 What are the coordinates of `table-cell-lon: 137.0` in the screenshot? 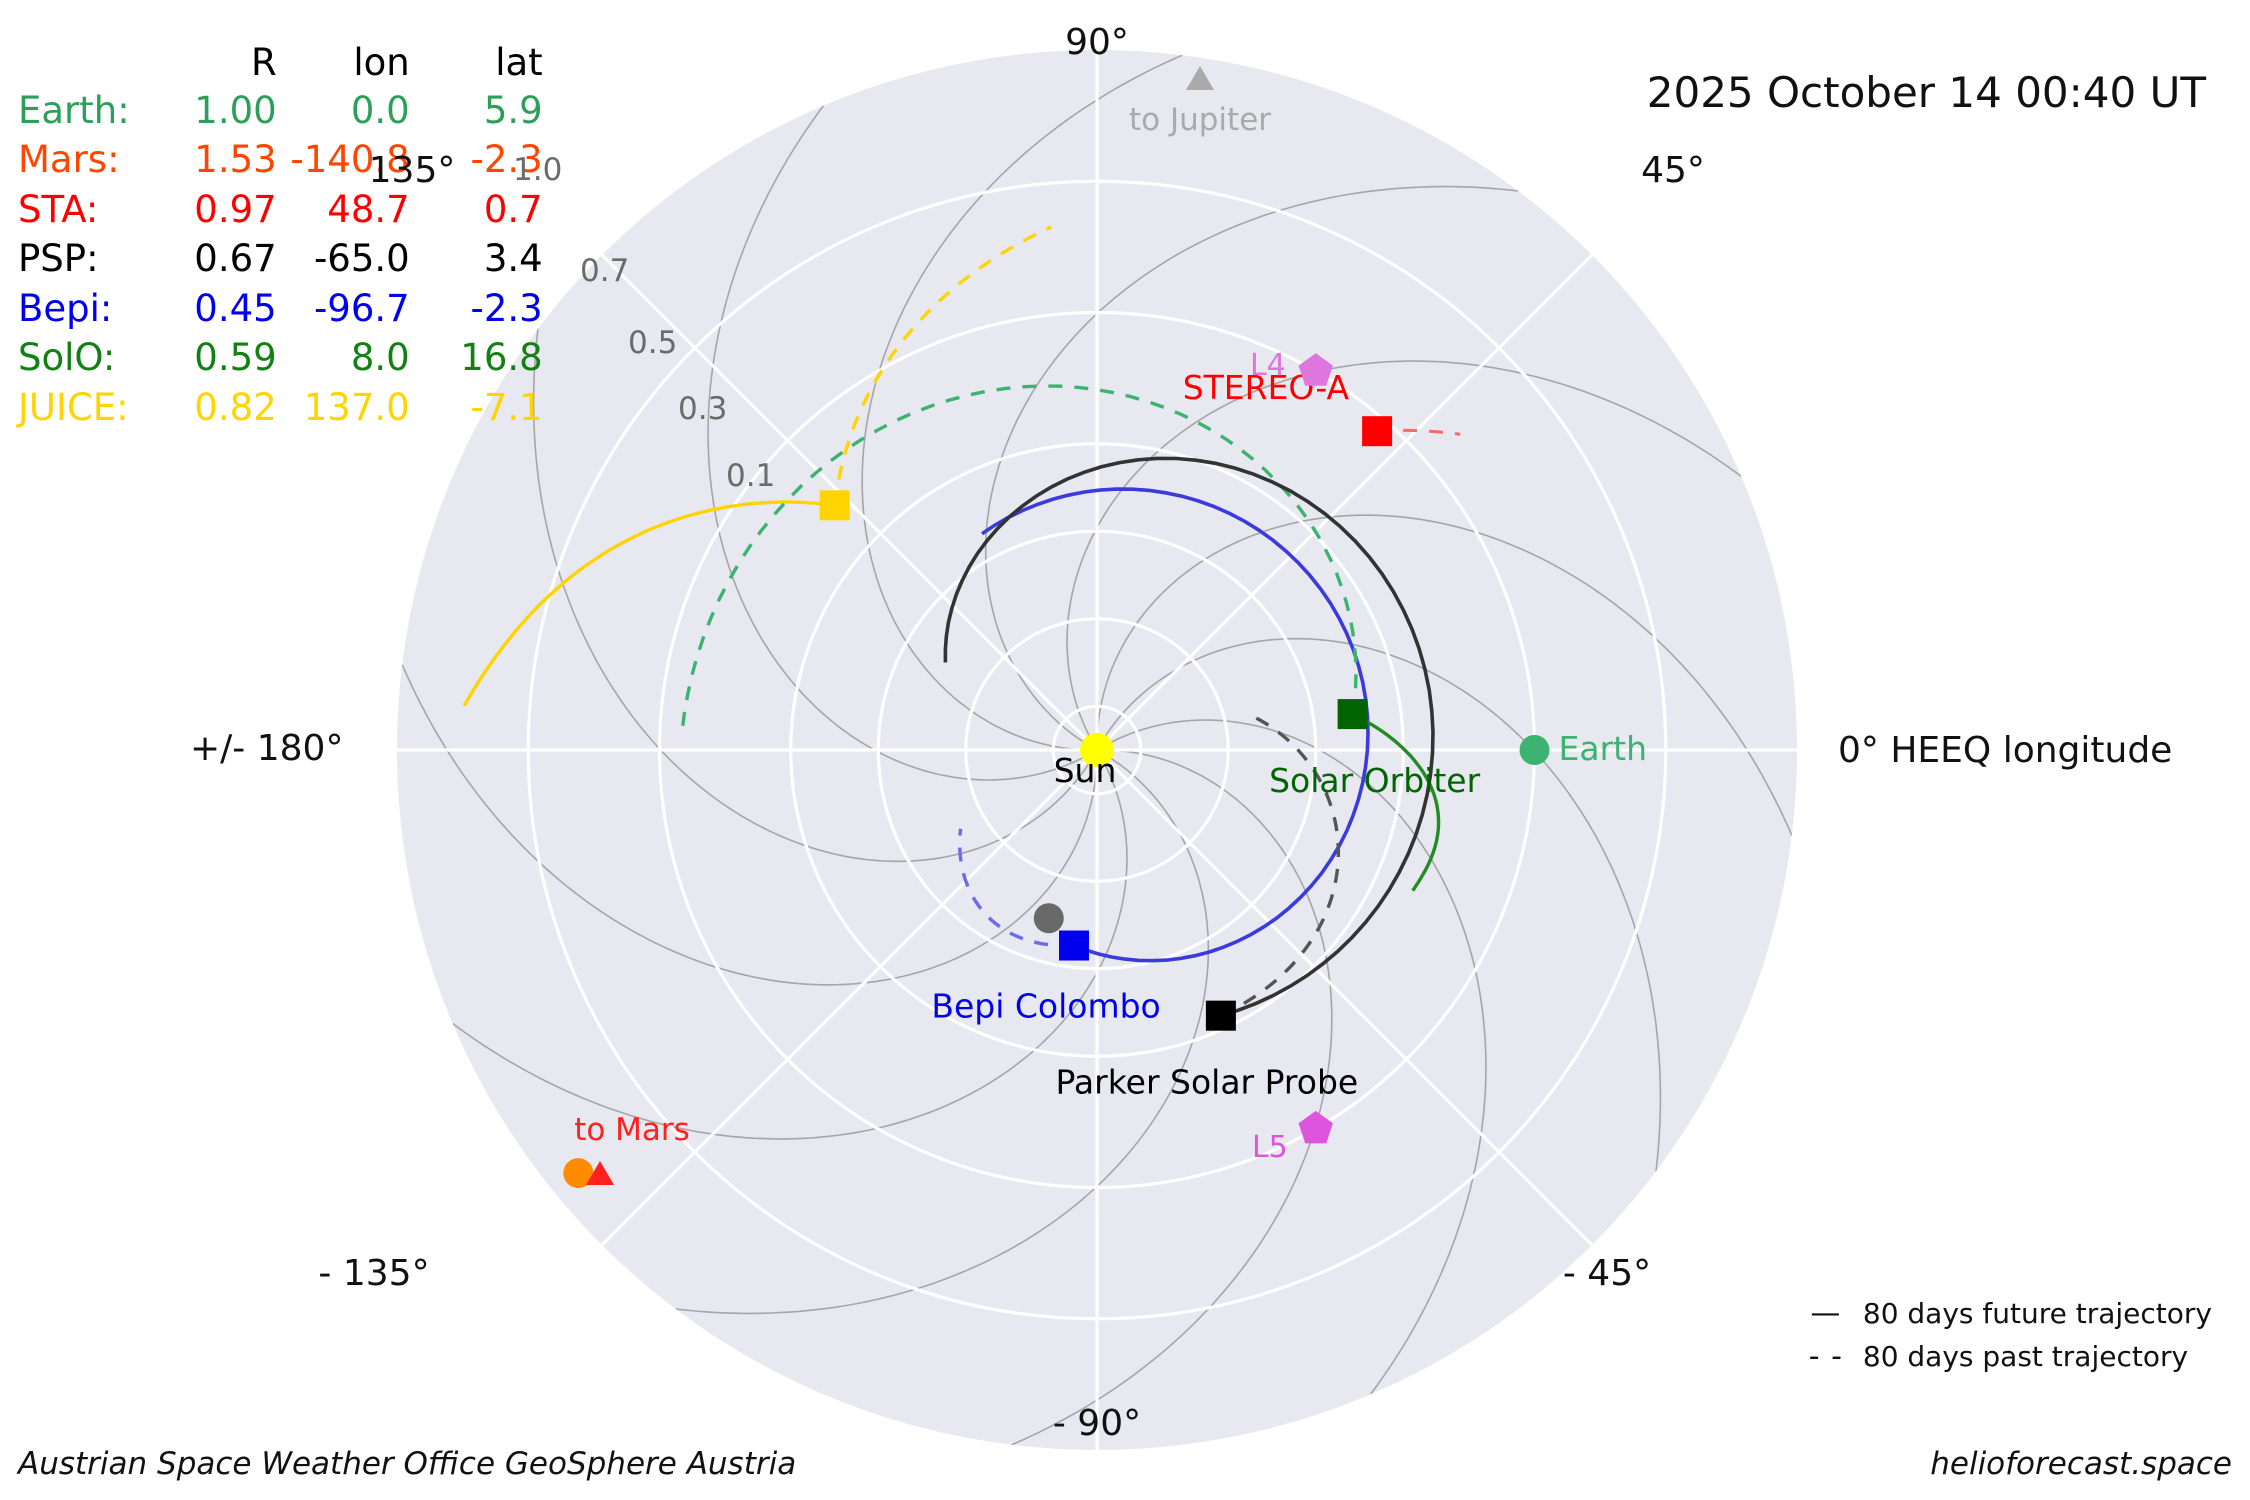 It's located at (356, 407).